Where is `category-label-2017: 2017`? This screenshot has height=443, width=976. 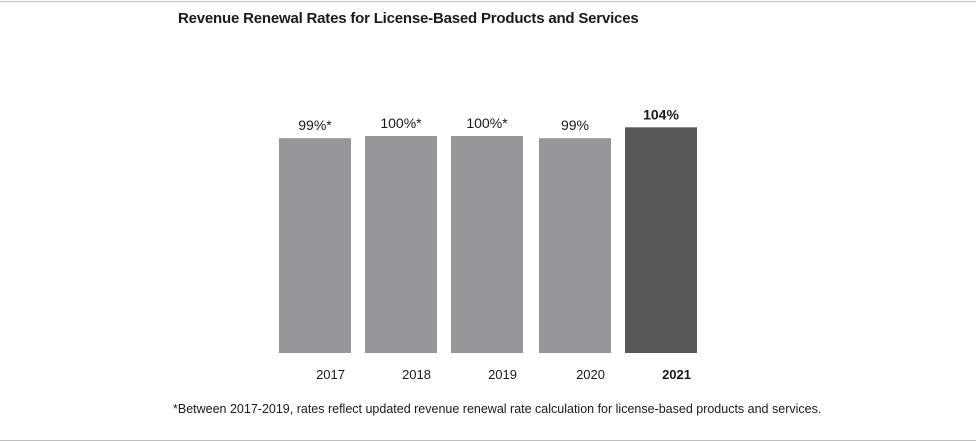
category-label-2017: 2017 is located at coordinates (330, 374).